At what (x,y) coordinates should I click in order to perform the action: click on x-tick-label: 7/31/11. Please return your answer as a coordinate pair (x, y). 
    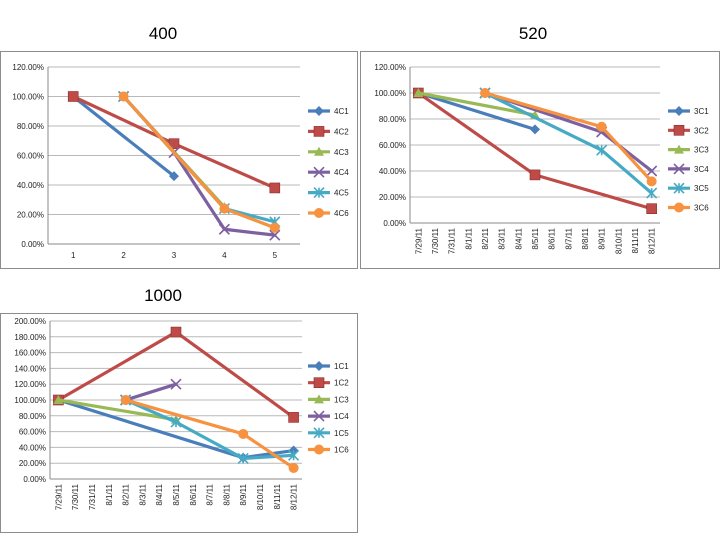
    Looking at the image, I should click on (92, 496).